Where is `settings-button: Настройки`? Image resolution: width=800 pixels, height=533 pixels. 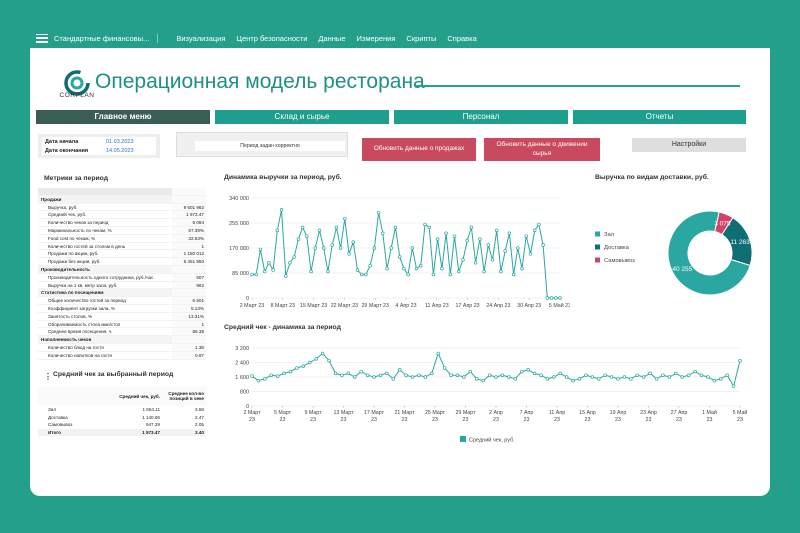
settings-button: Настройки is located at coordinates (689, 145).